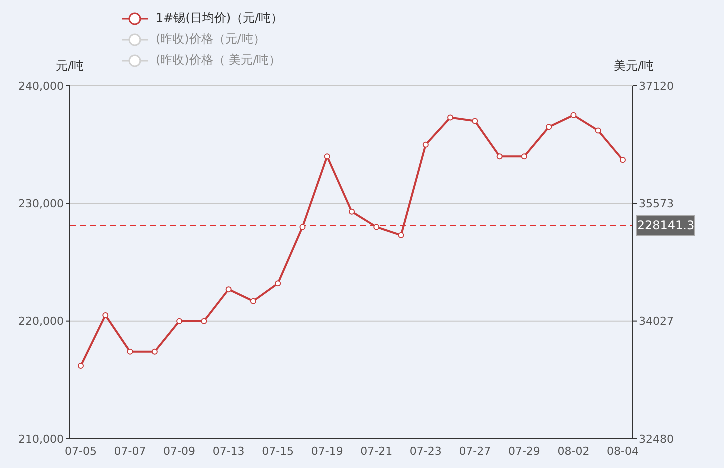  What do you see at coordinates (376, 451) in the screenshot?
I see `x-tick-label: 07-21` at bounding box center [376, 451].